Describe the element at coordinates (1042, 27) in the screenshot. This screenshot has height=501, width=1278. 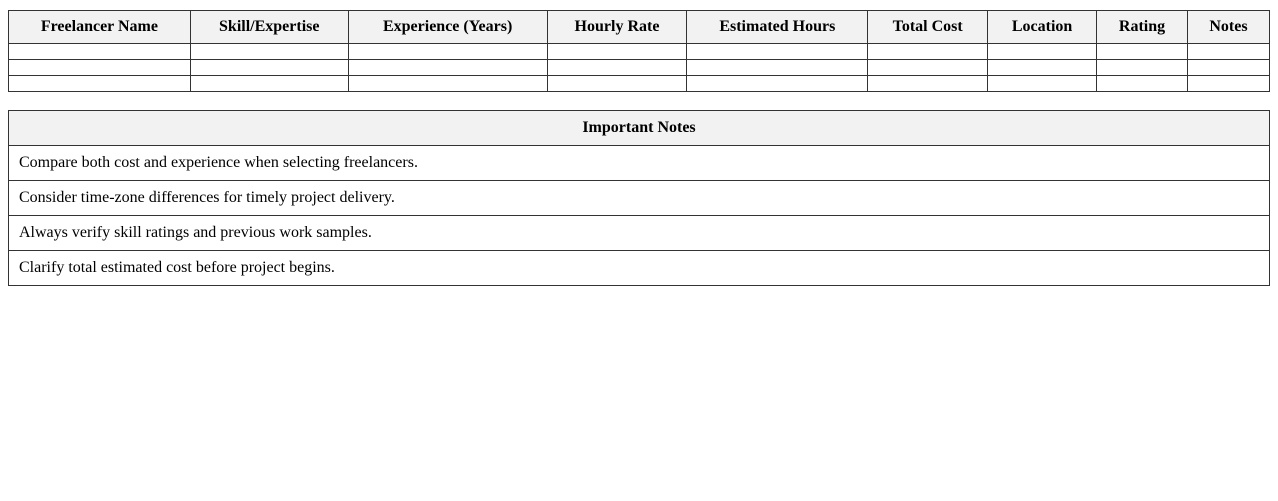
I see `column-header-location: Location` at that location.